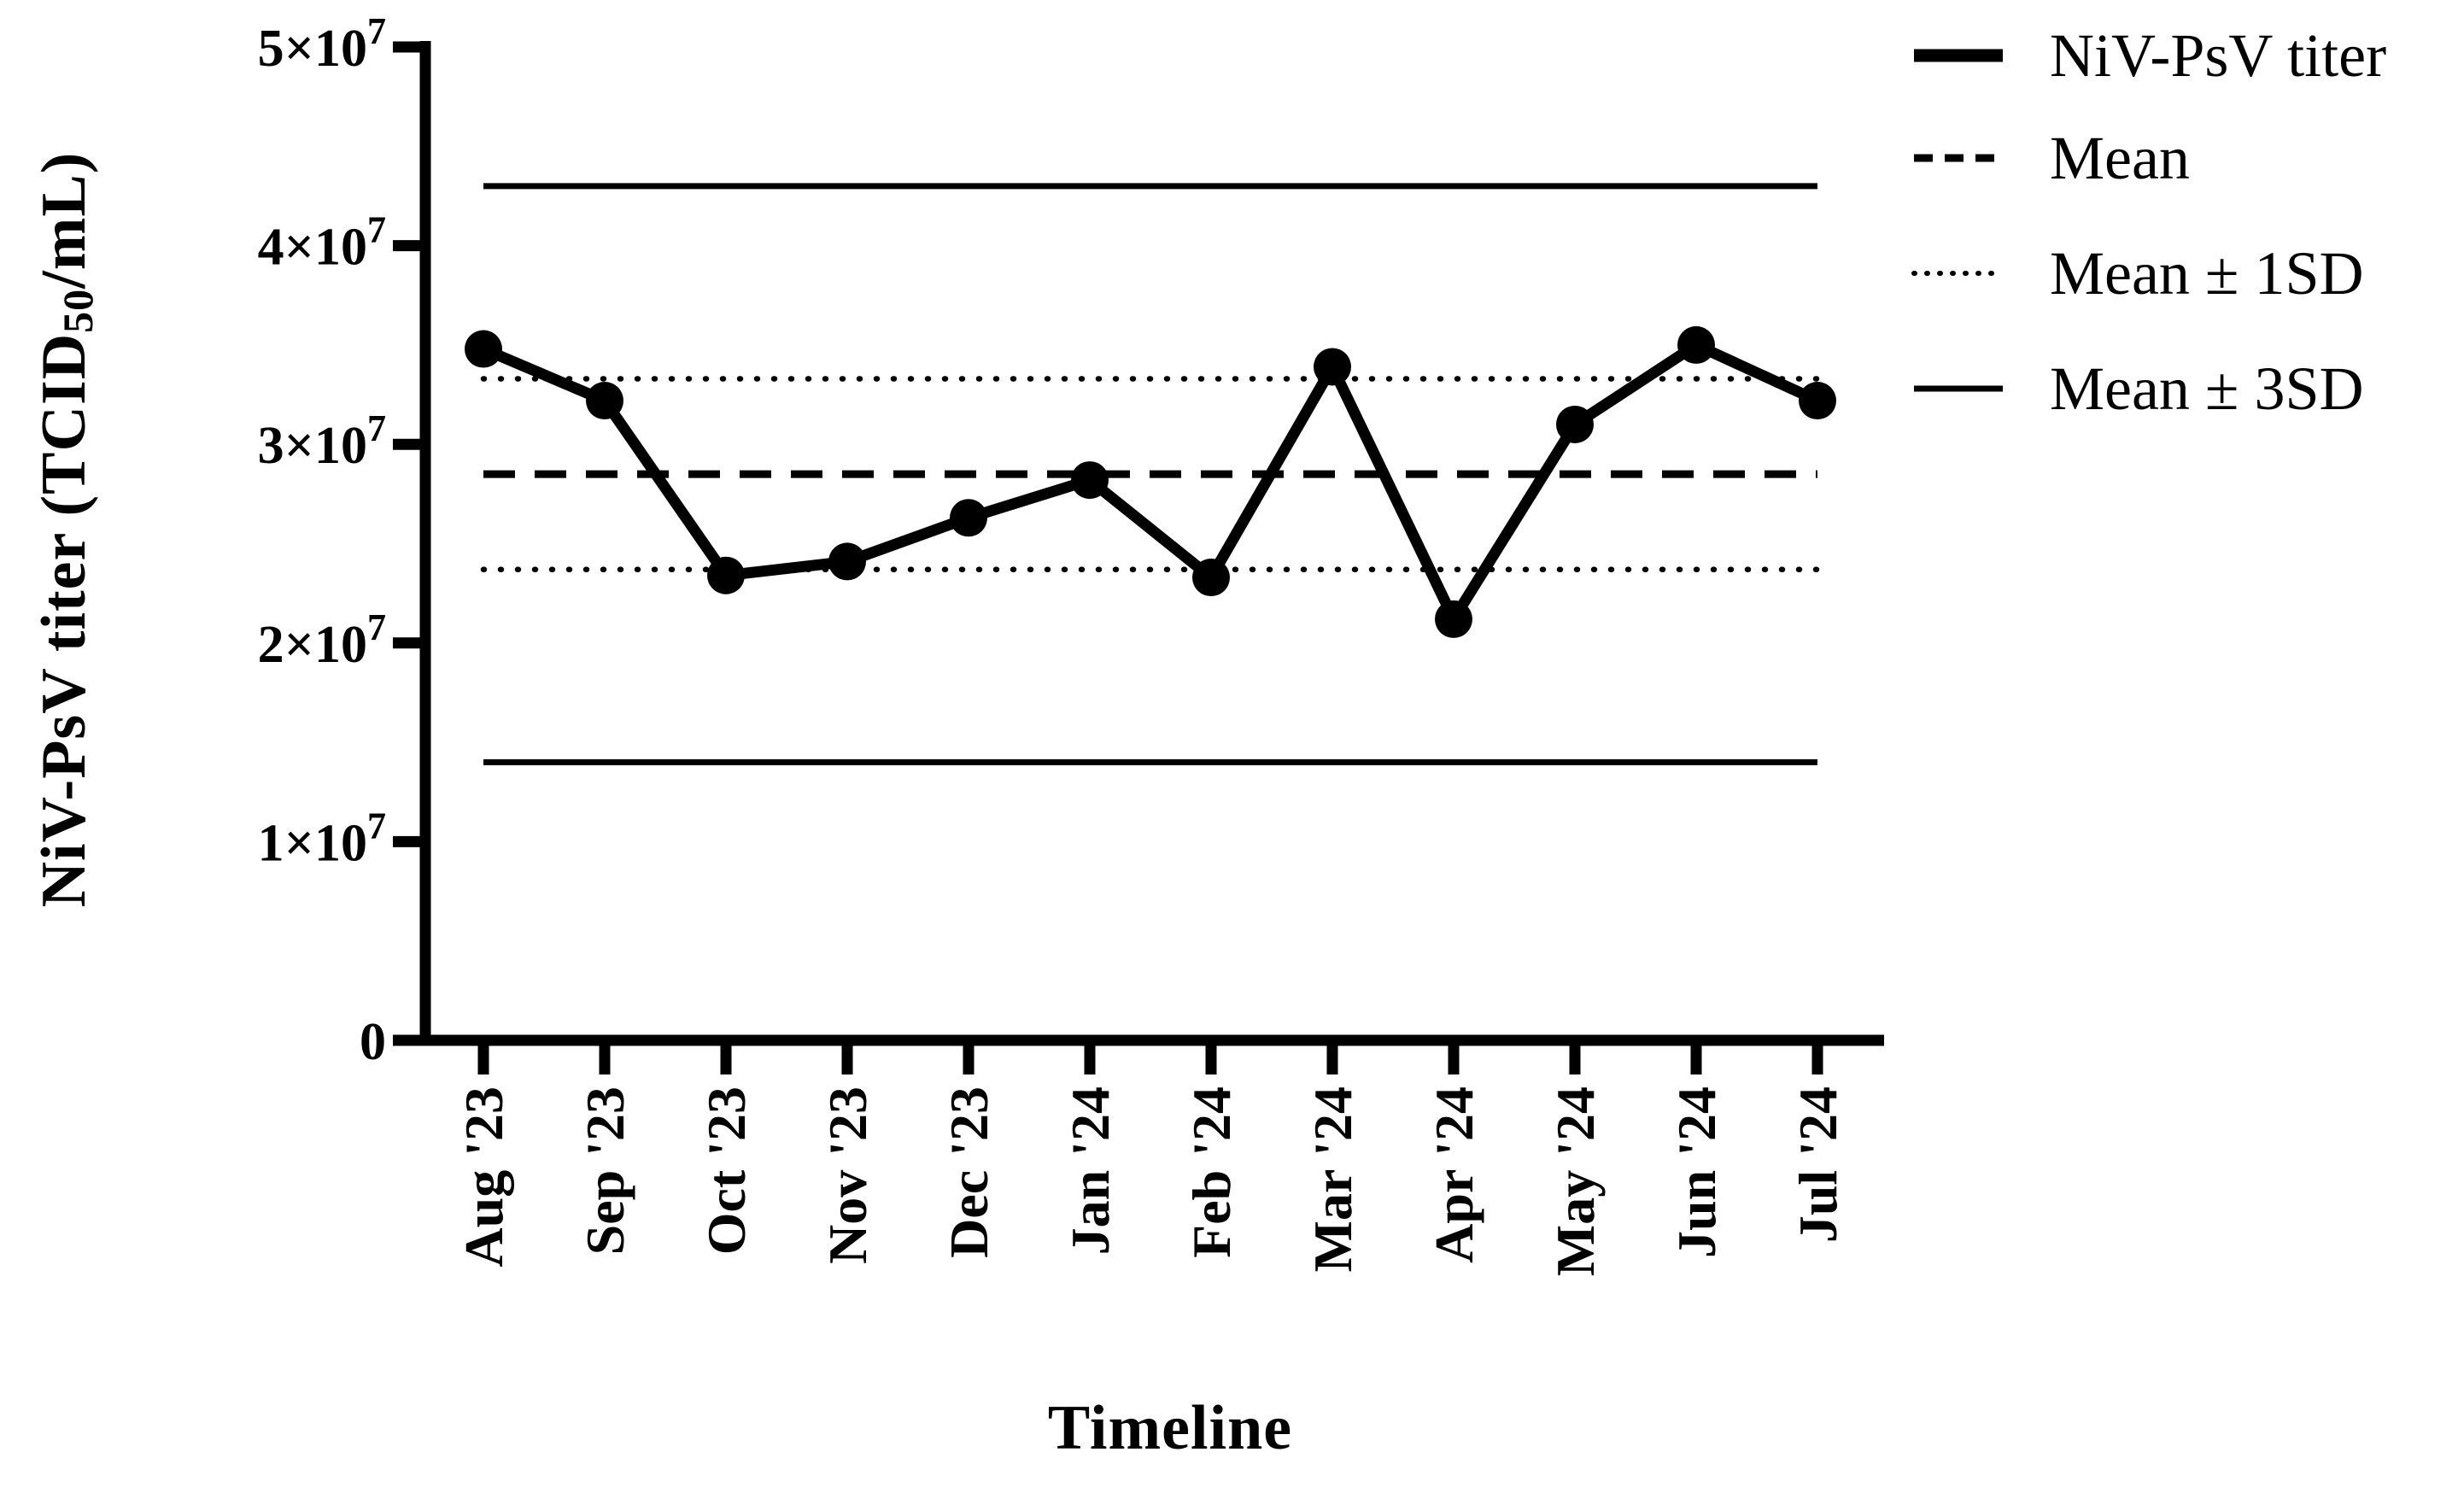 This screenshot has width=2464, height=1499. Describe the element at coordinates (78, 311) in the screenshot. I see `y-axis-title-subscript: 50` at that location.